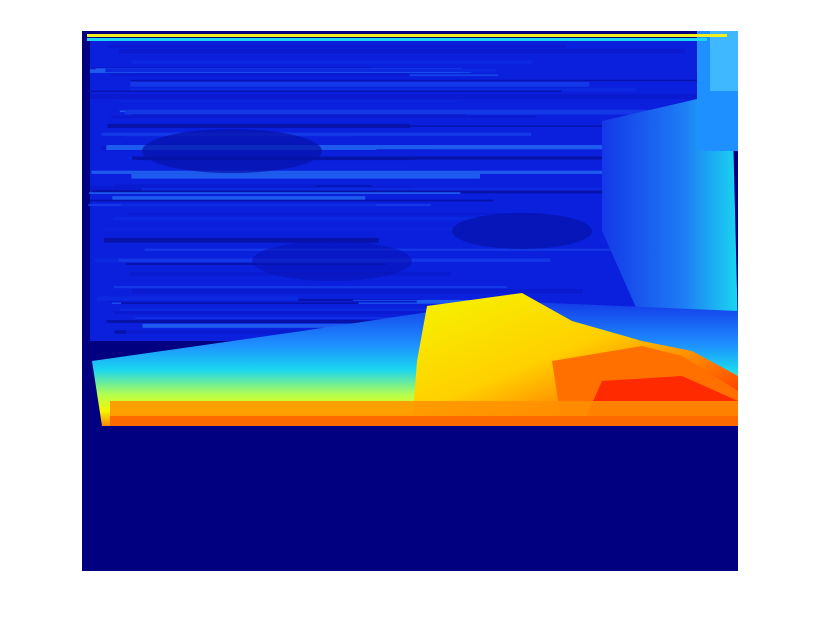  Describe the element at coordinates (232, 151) in the screenshot. I see `dark-patch` at that location.